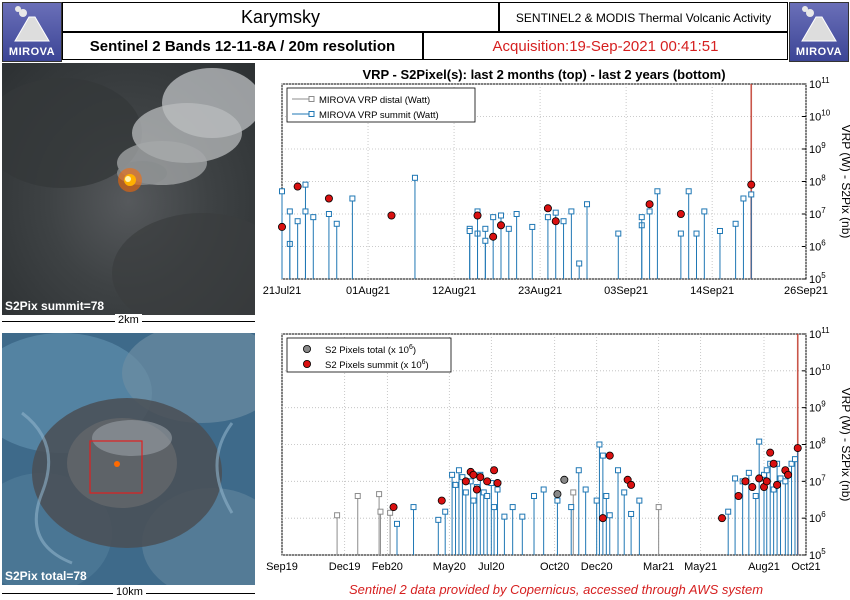 This screenshot has width=850, height=600. Describe the element at coordinates (700, 567) in the screenshot. I see `x-tick-label: May21` at that location.